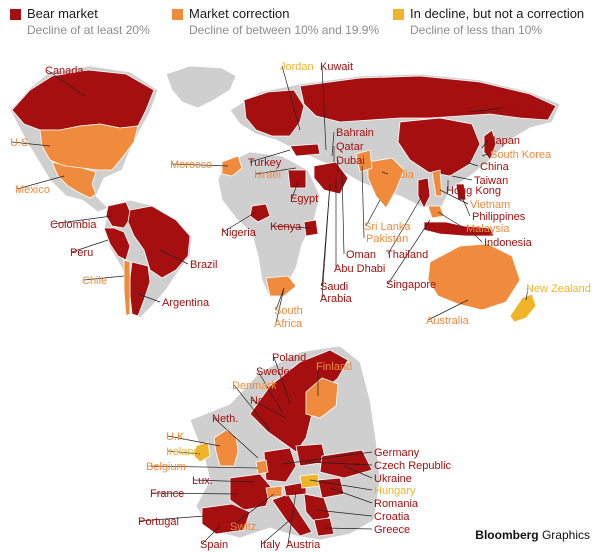 This screenshot has width=600, height=552. Describe the element at coordinates (117, 244) in the screenshot. I see `peru-shape` at that location.